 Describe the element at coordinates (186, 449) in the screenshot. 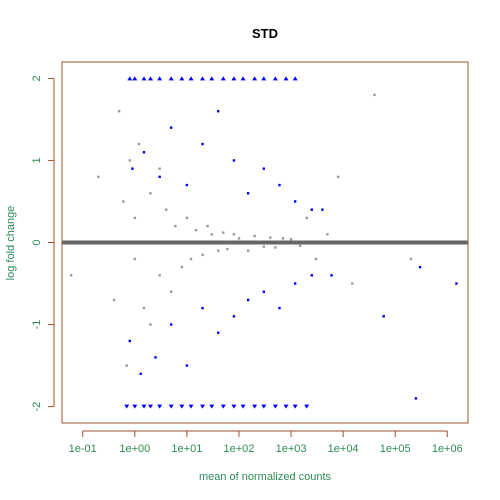

I see `x-tick-label: 1e+01` at that location.